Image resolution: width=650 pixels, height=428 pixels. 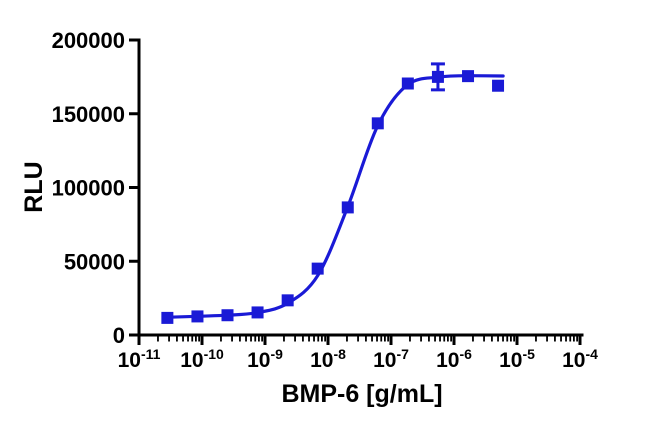 I want to click on x-axis-tick-label: 10⁻⁸, so click(x=328, y=359).